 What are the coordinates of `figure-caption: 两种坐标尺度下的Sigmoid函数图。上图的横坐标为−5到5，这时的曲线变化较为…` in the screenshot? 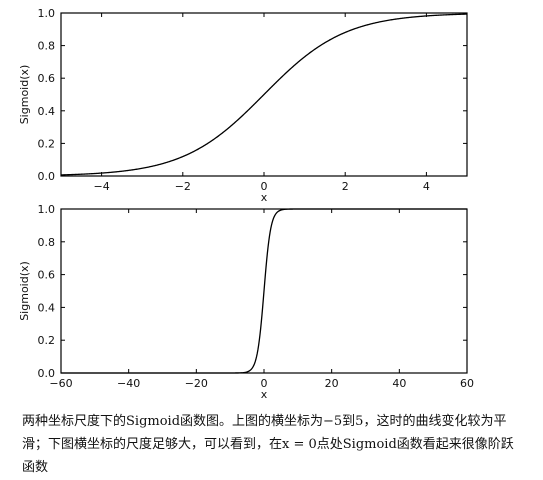 It's located at (268, 444).